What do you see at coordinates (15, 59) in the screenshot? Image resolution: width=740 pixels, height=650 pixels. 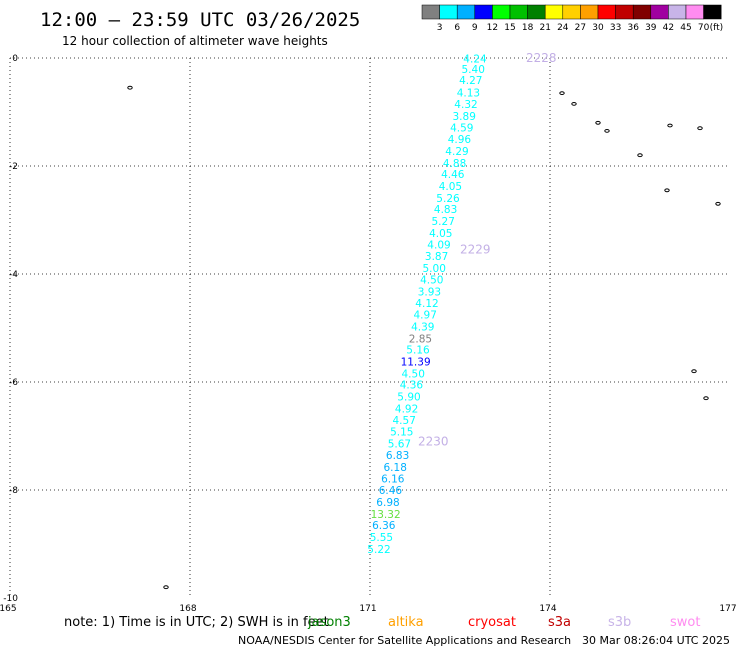 I see `y-tick-label: 0` at bounding box center [15, 59].